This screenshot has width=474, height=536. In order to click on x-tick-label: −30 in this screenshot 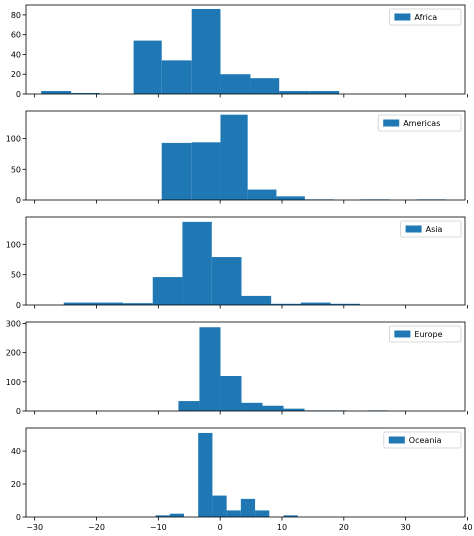, I will do `click(34, 527)`.